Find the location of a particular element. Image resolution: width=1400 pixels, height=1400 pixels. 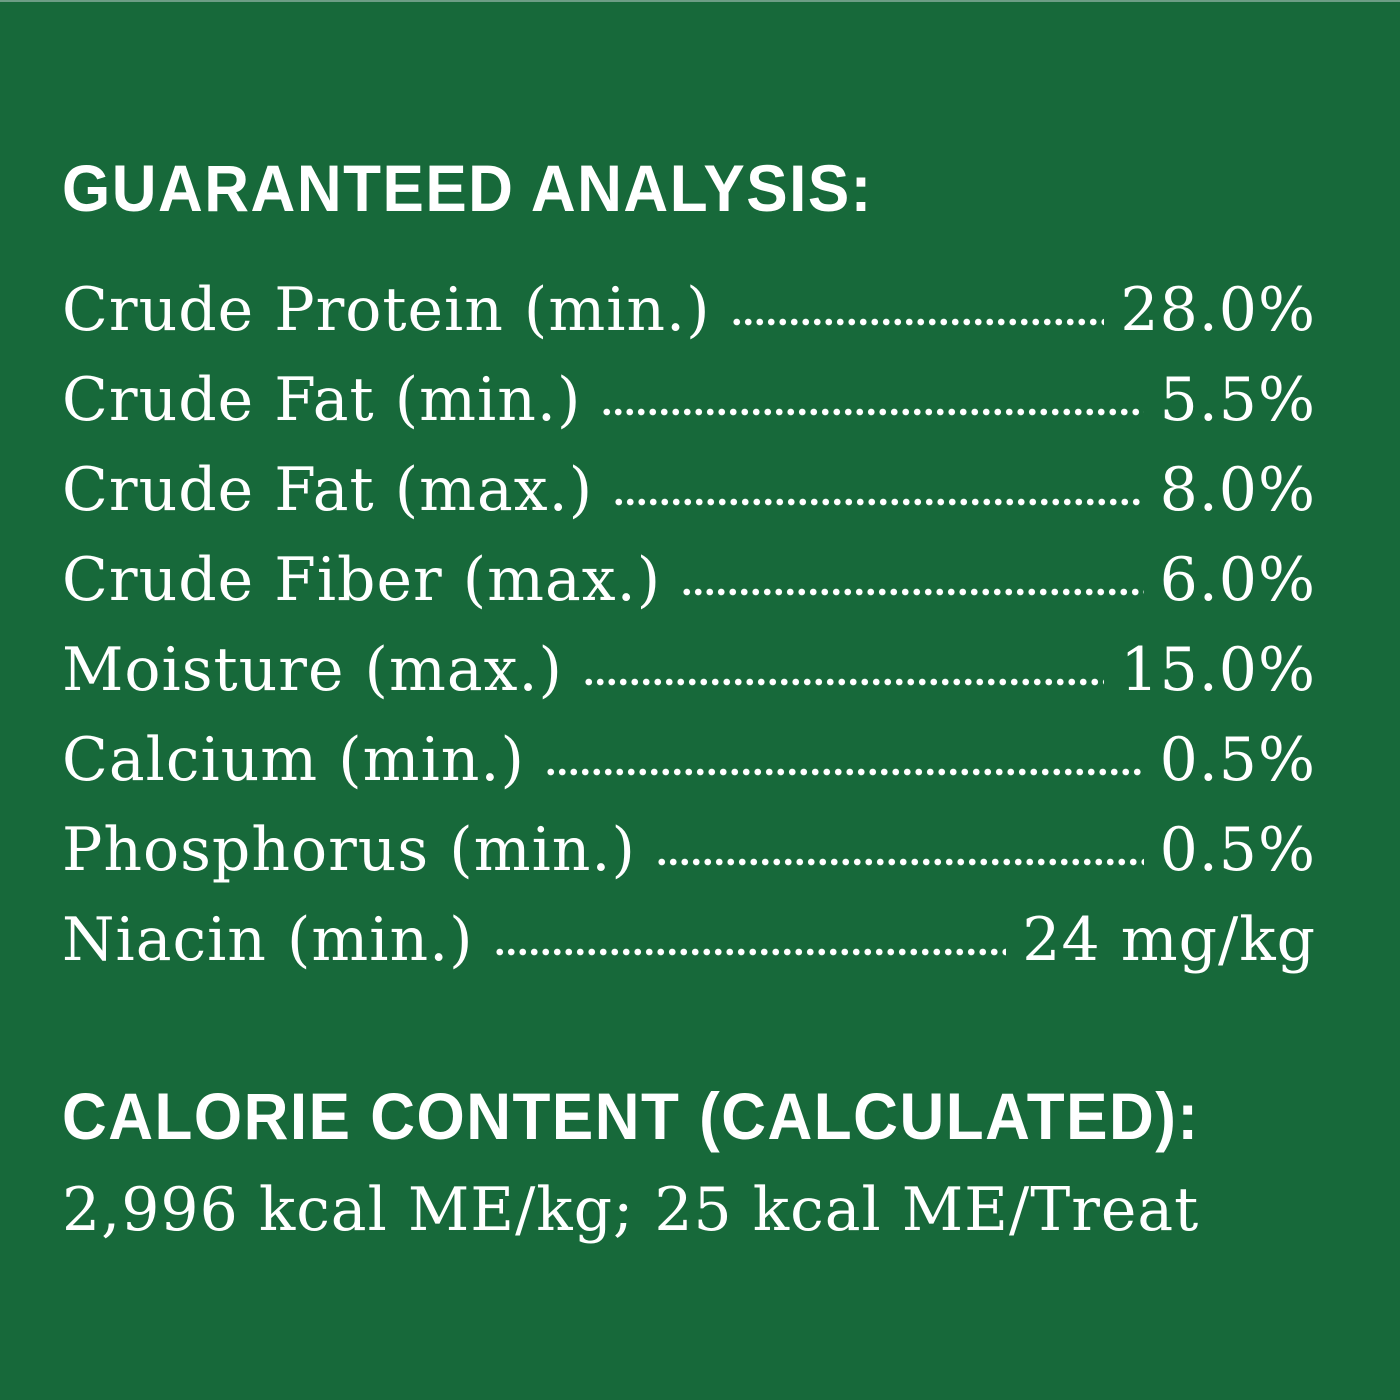

analysis-row-crude-fat-max: Crude Fat (max.) 8.0% is located at coordinates (689, 490).